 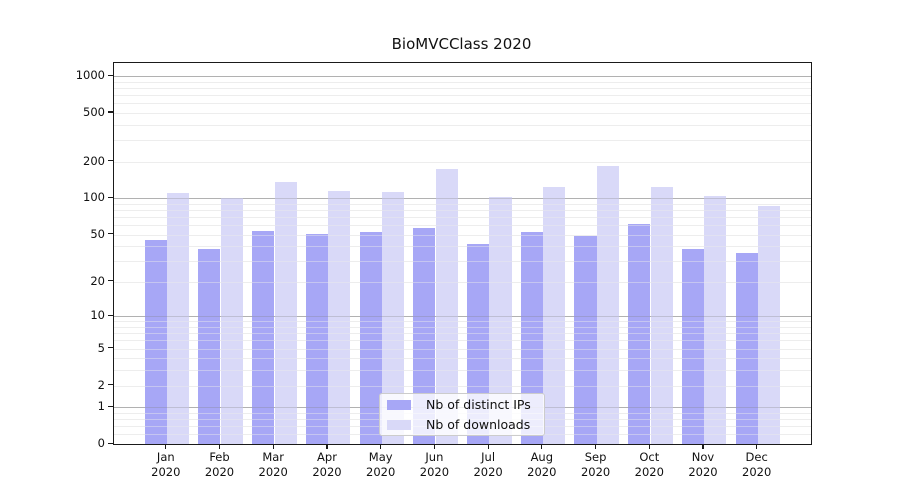 I want to click on x-tick-label-nov: Nov 2020, so click(x=703, y=465).